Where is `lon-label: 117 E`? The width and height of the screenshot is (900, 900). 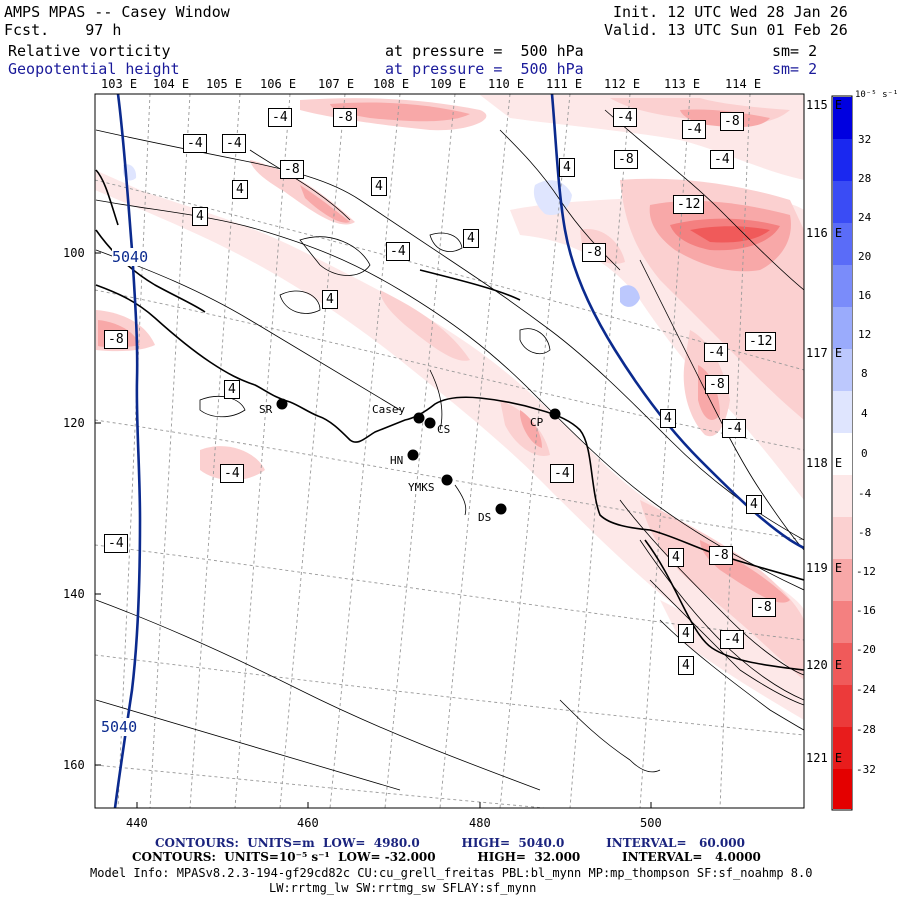 lon-label: 117 E is located at coordinates (824, 353).